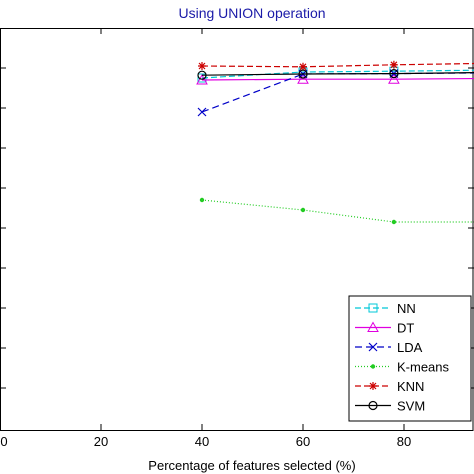 Image resolution: width=474 pixels, height=474 pixels. What do you see at coordinates (101, 441) in the screenshot?
I see `x-tick-label: 20` at bounding box center [101, 441].